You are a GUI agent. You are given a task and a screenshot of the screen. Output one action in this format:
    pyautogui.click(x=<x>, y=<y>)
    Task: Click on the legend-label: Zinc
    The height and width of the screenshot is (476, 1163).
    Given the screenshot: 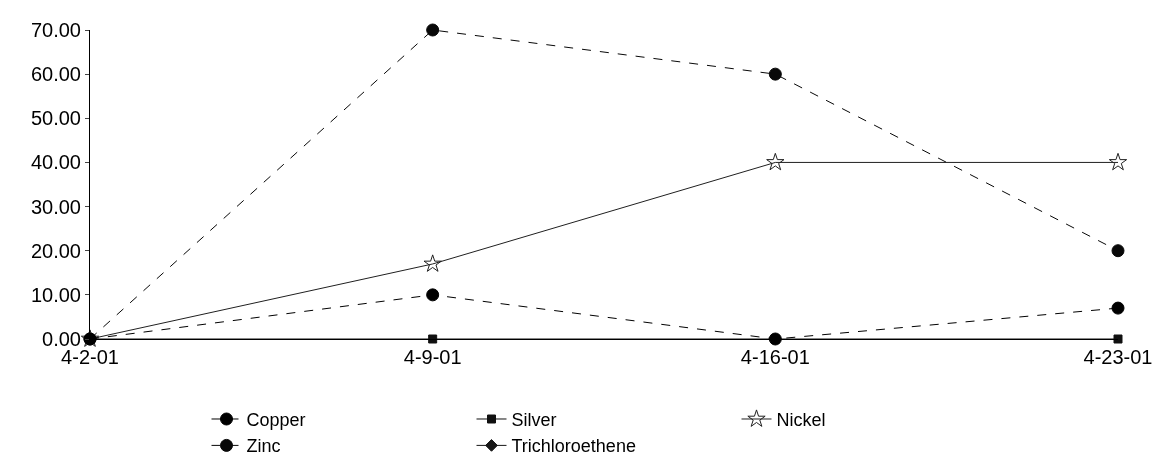 What is the action you would take?
    pyautogui.click(x=263, y=446)
    